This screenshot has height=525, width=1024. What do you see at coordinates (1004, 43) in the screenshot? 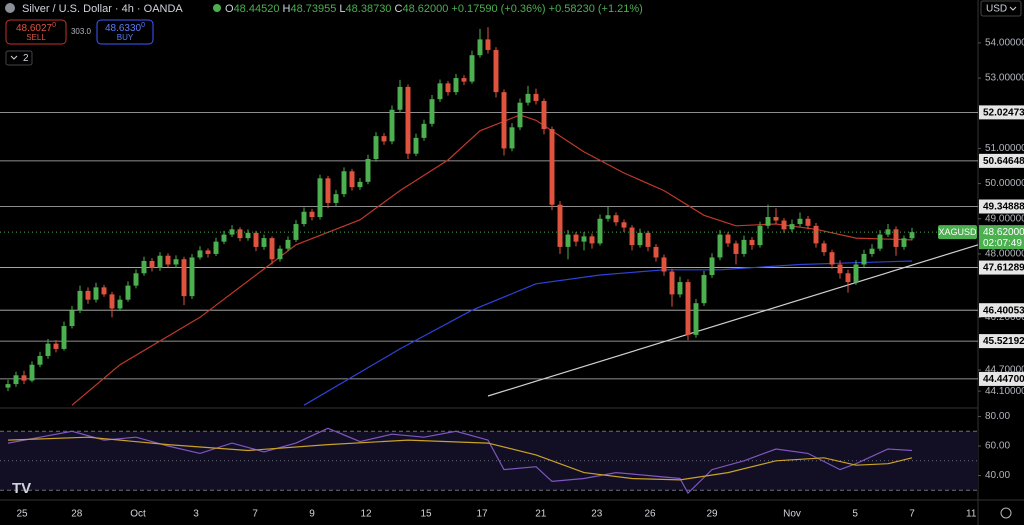
I see `y-tick-label: 54.00000` at bounding box center [1004, 43].